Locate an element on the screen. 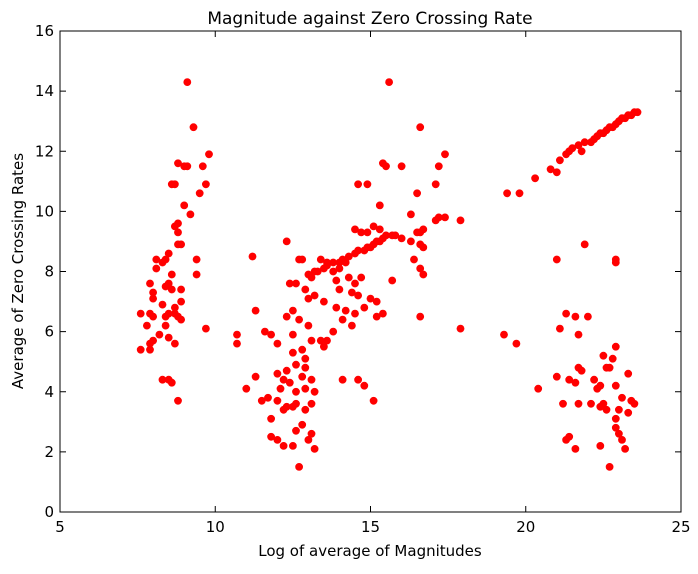  x-tick-label: 25 is located at coordinates (680, 527).